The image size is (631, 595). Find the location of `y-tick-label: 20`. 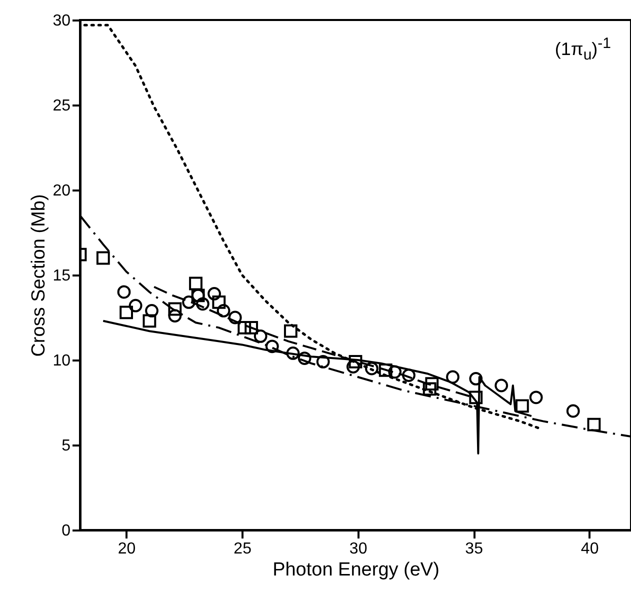

y-tick-label: 20 is located at coordinates (61, 191).